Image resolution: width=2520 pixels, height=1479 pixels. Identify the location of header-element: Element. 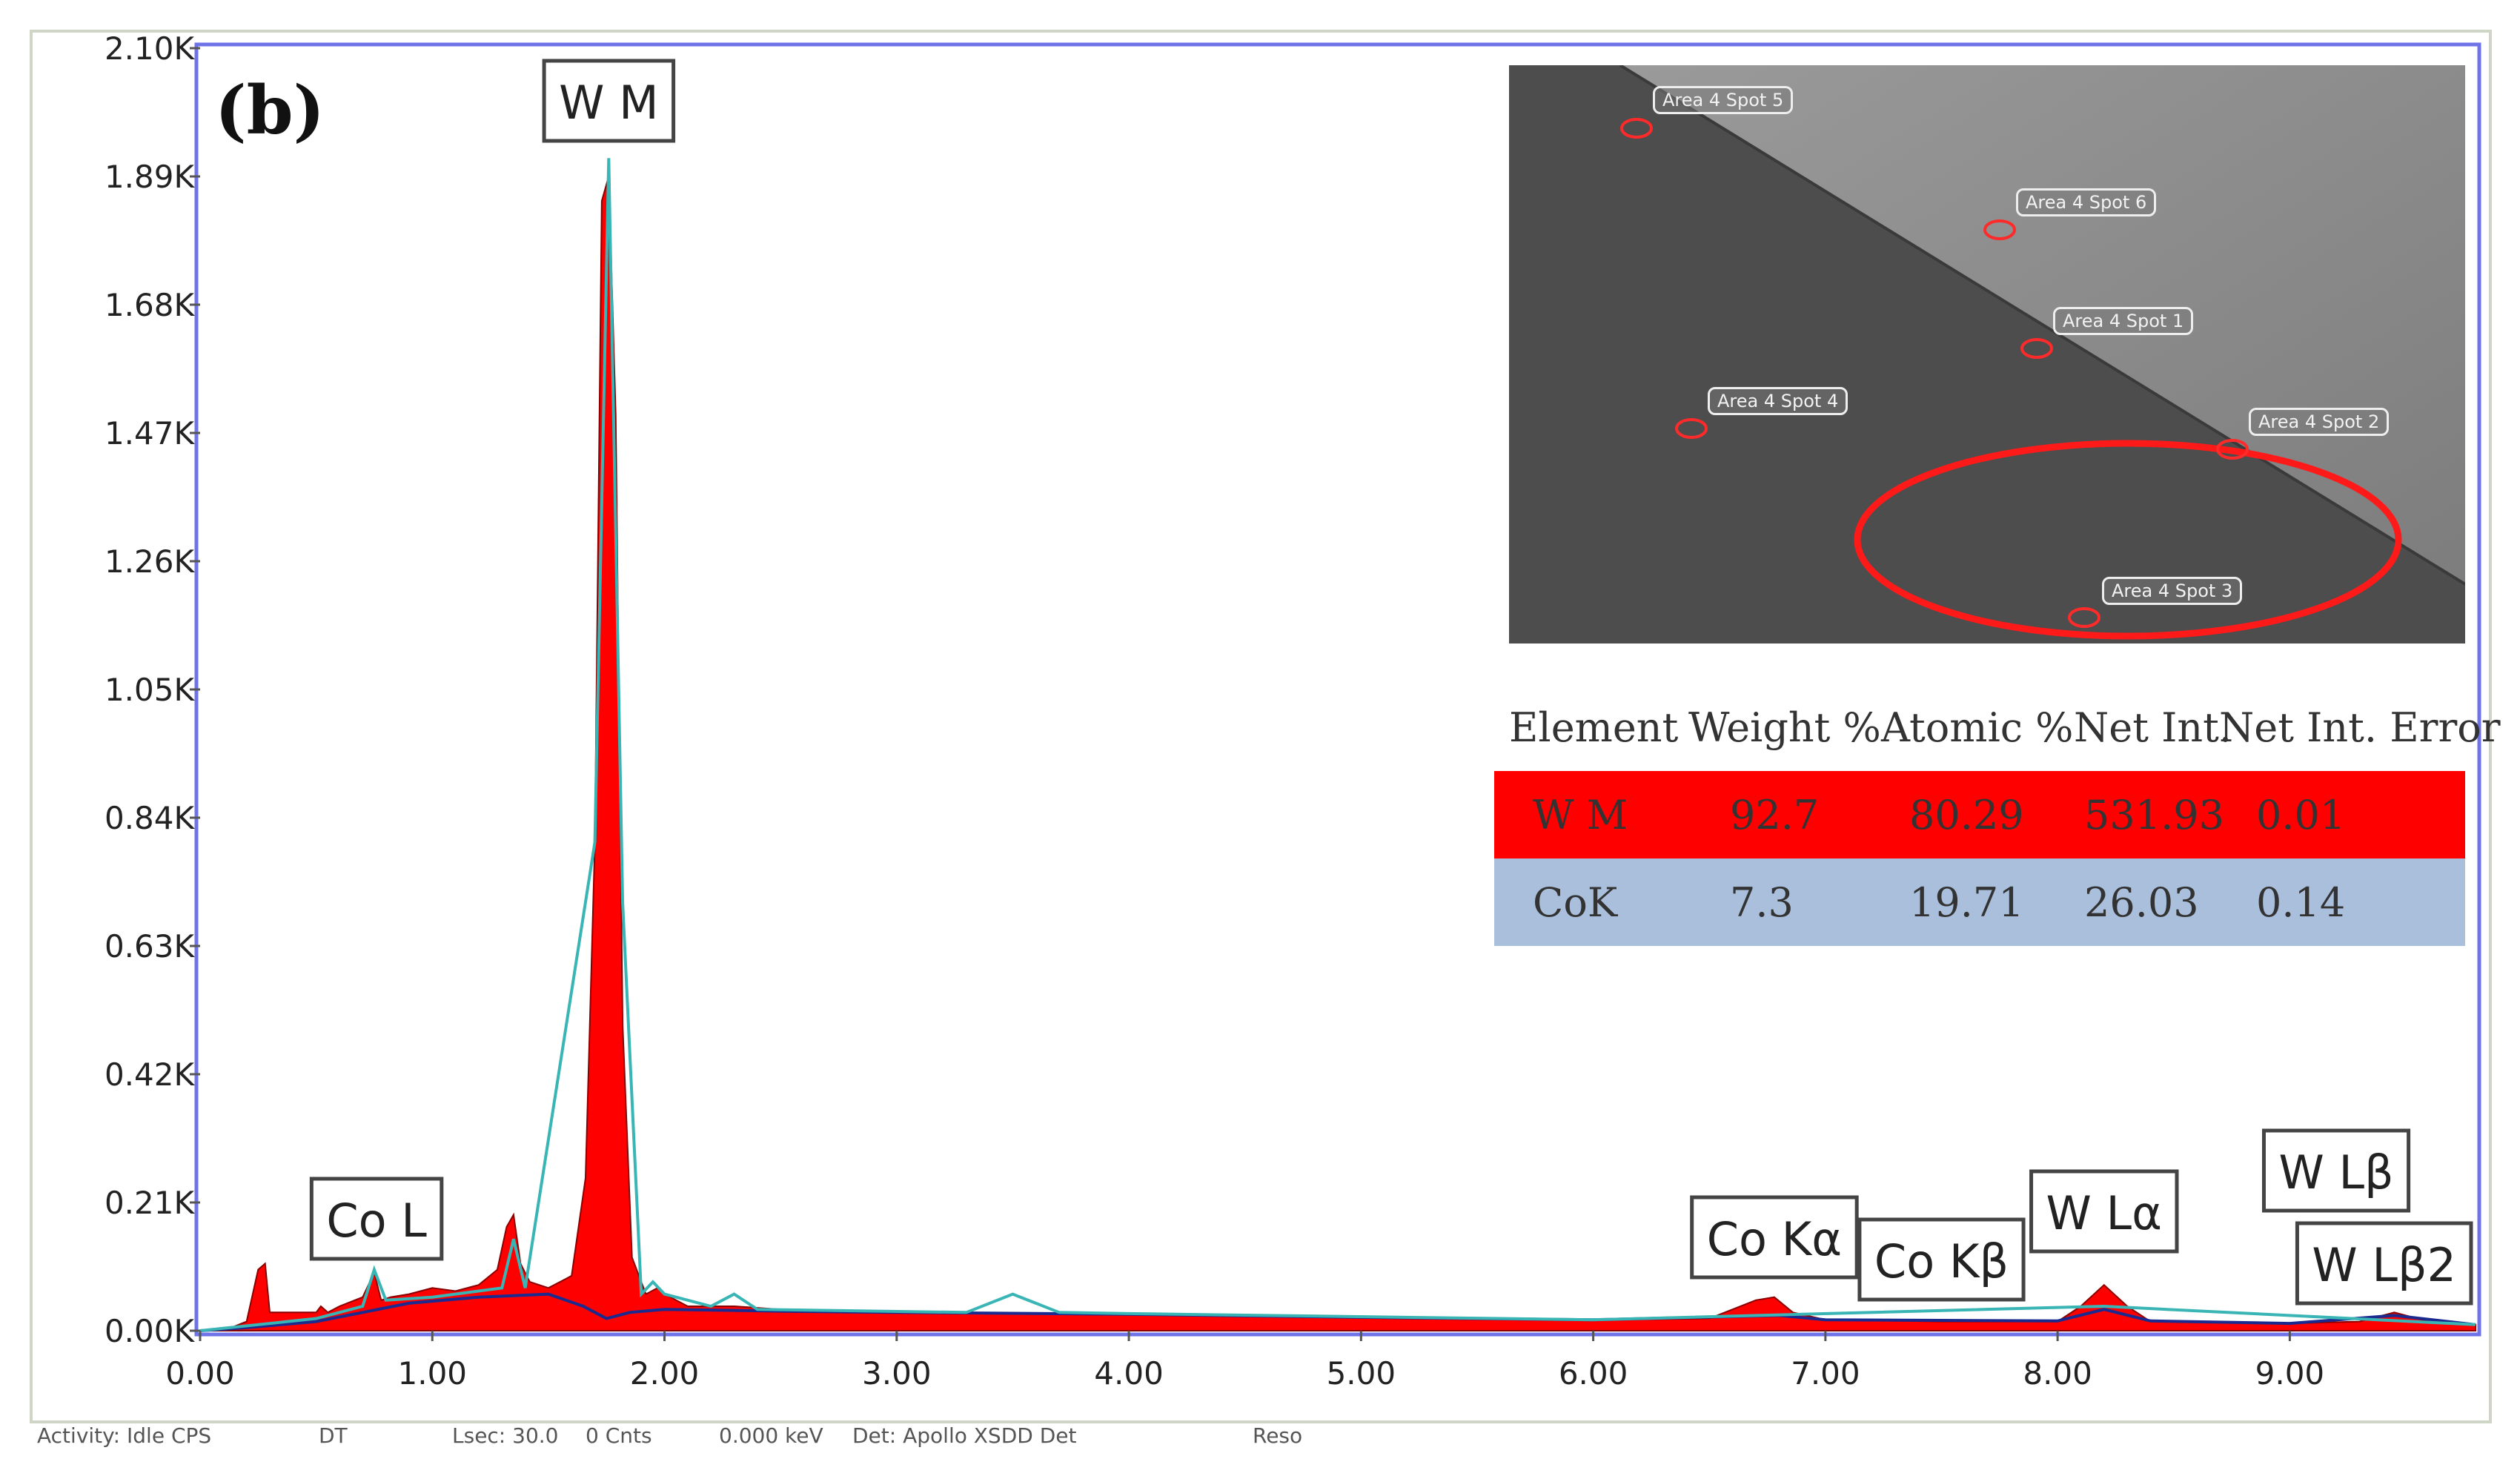
(1594, 727).